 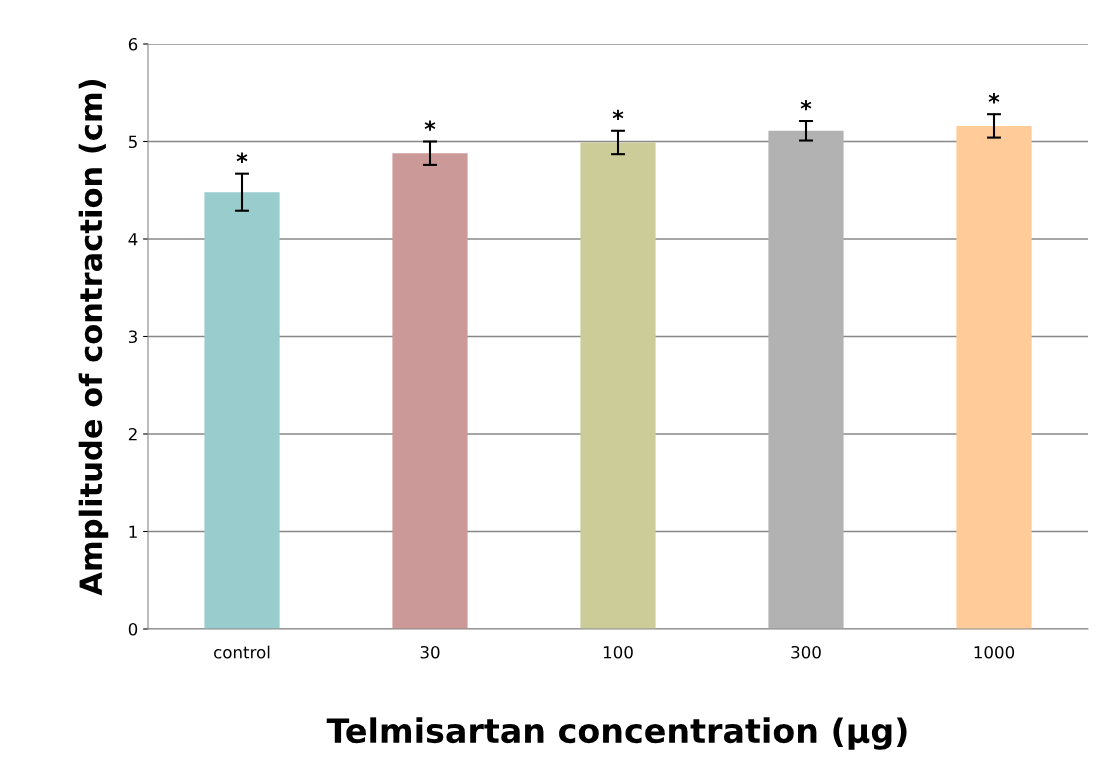 I want to click on y-tick-label: 0, so click(x=133, y=629).